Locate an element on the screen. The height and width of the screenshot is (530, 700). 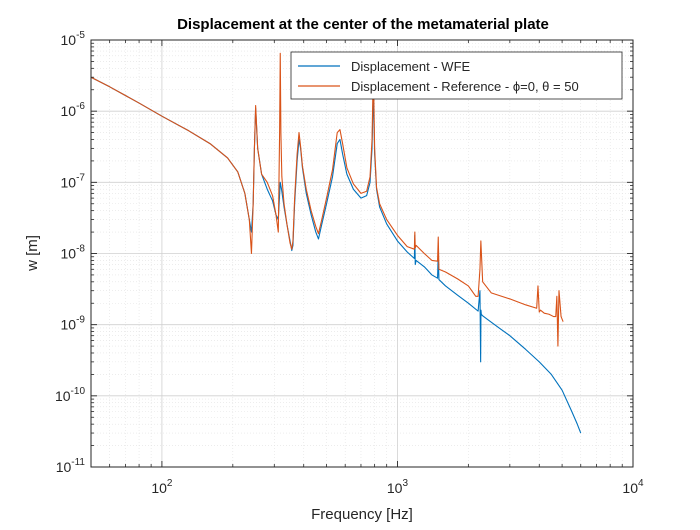
y-tick-labels: 10⁻¹¹ 10⁻¹⁰ 10⁻⁹ 10⁻⁸ 10⁻⁷ 10⁻⁶ 10⁻⁵ is located at coordinates (70, 252).